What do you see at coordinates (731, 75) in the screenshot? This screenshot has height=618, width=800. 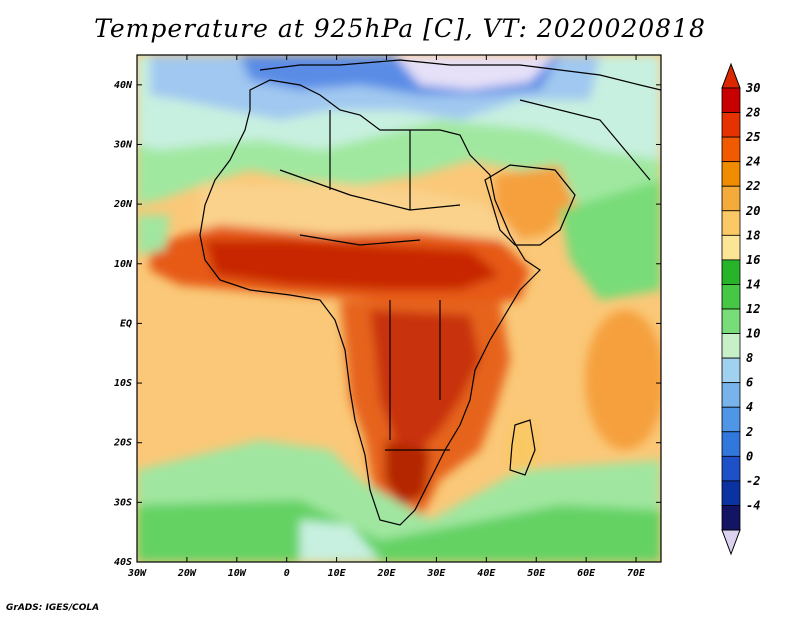 I see `colorbar-top-arrow` at bounding box center [731, 75].